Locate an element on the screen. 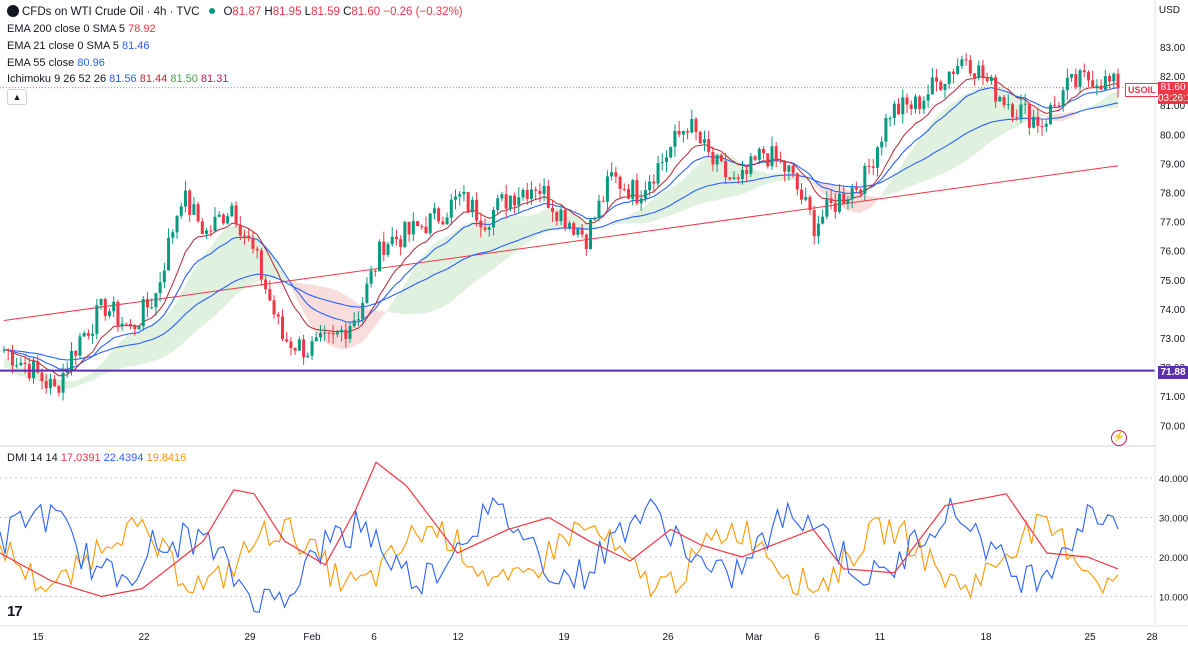  indicator-ema55: EMA 55 close 80.96 is located at coordinates (56, 63).